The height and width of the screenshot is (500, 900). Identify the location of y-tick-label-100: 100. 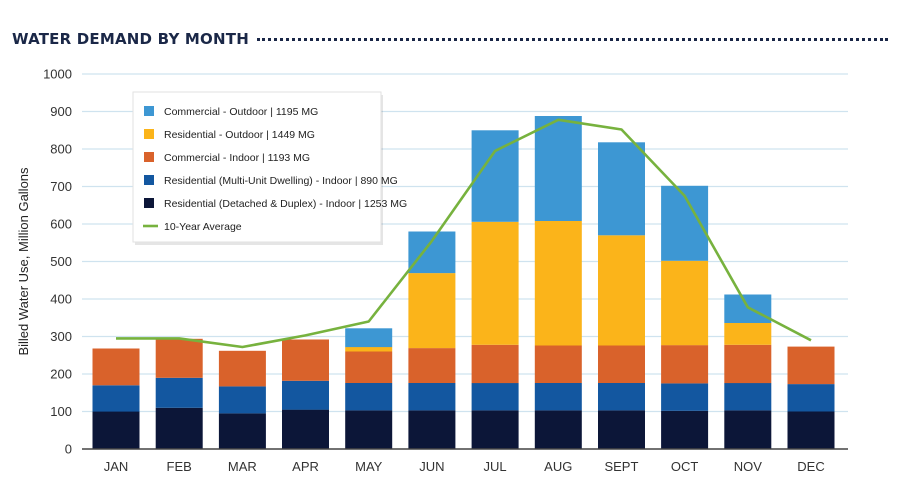
(61, 411).